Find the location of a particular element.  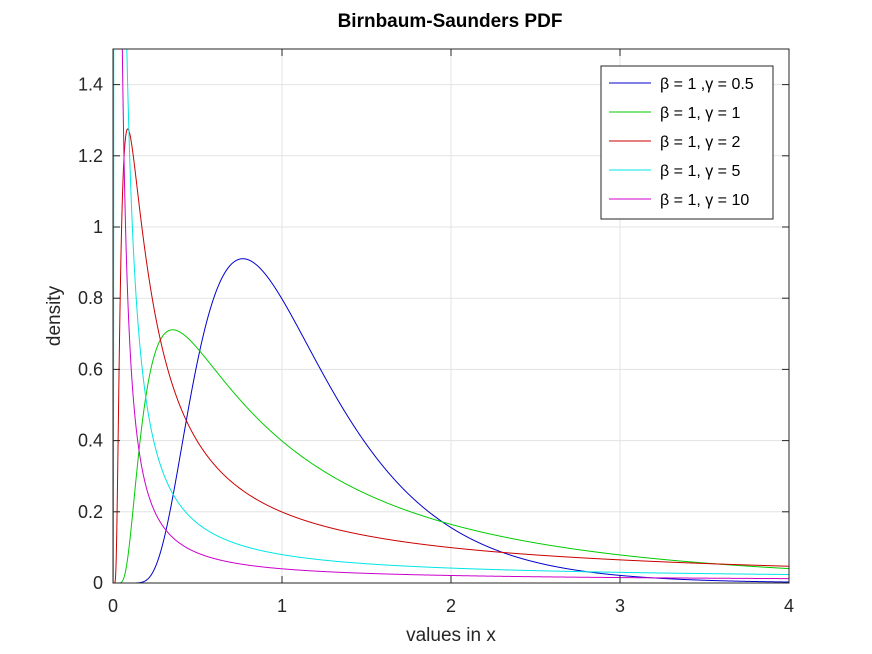

x-tick-label: 0 is located at coordinates (113, 606).